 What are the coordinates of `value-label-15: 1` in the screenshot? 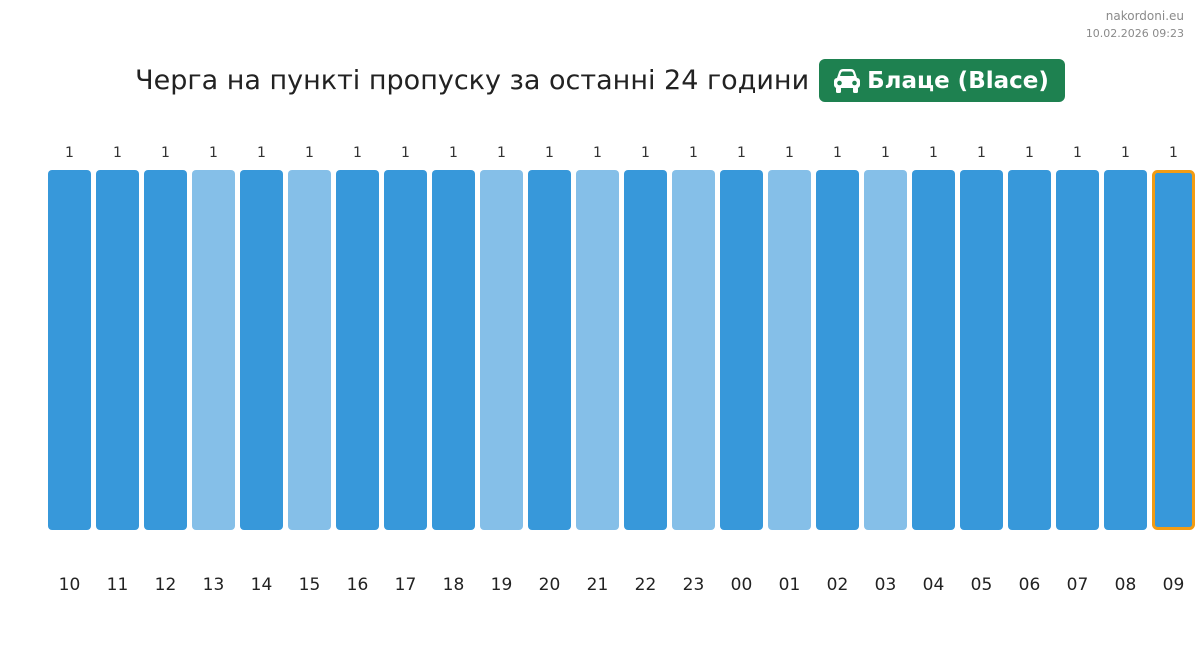 It's located at (309, 153).